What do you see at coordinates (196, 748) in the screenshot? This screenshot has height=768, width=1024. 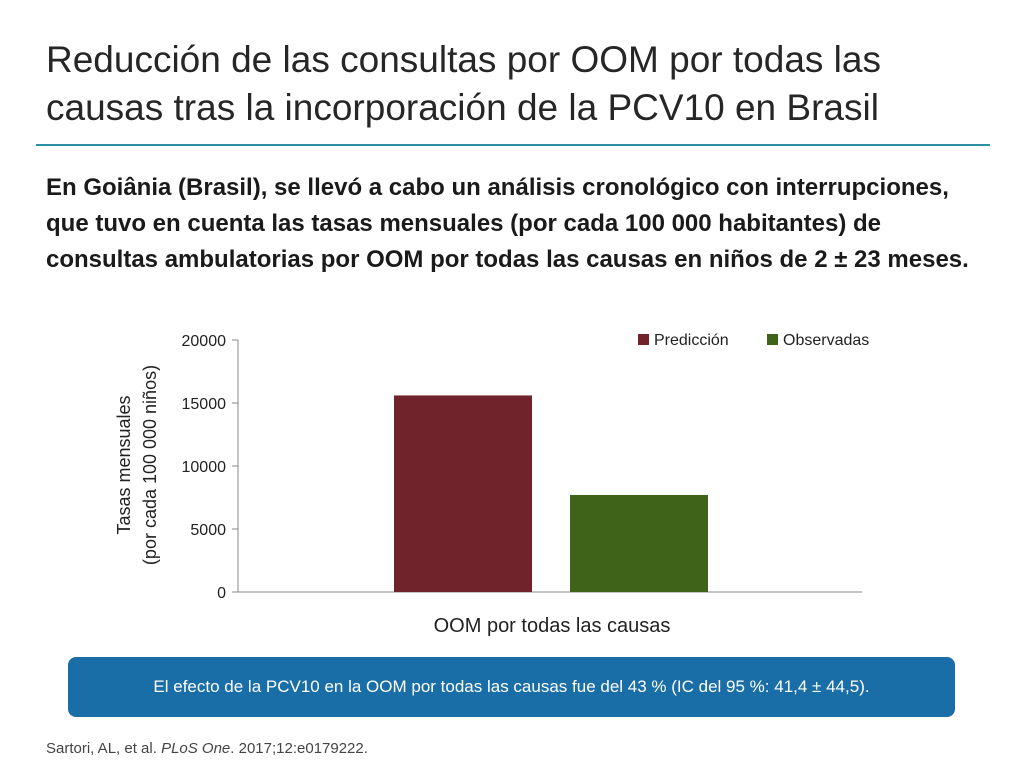 I see `citation-journal: PLoS One` at bounding box center [196, 748].